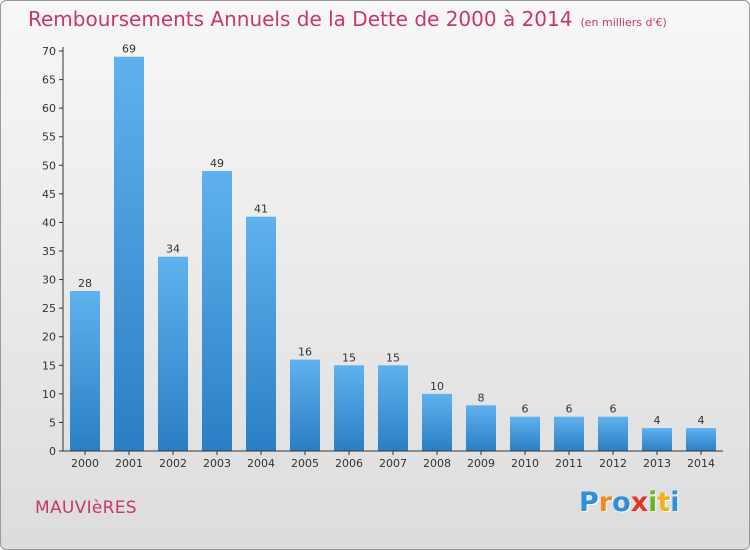 The image size is (750, 550). I want to click on bar-value-label: 10, so click(437, 386).